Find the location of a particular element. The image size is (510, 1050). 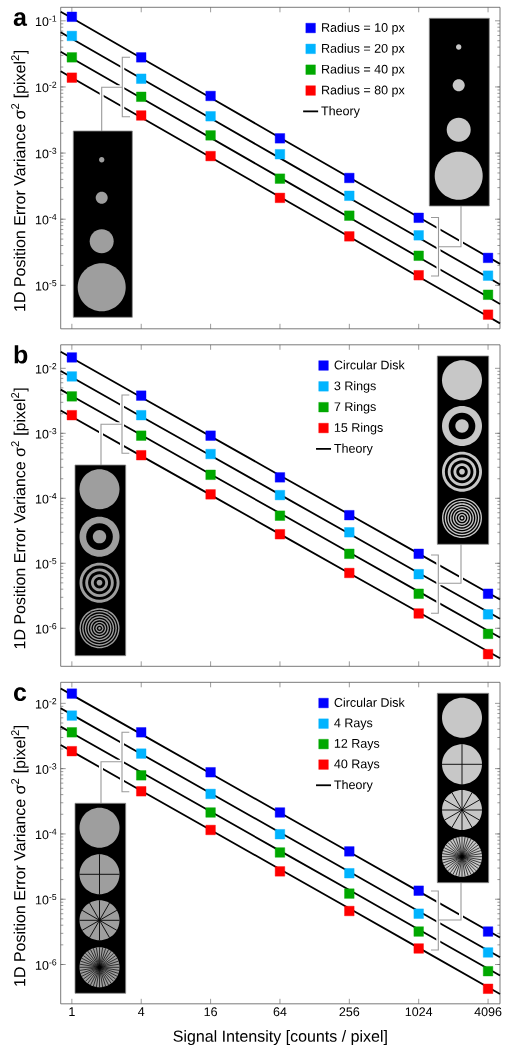

x-axis-title: Signal Intensity [counts / pixel] is located at coordinates (280, 1038).